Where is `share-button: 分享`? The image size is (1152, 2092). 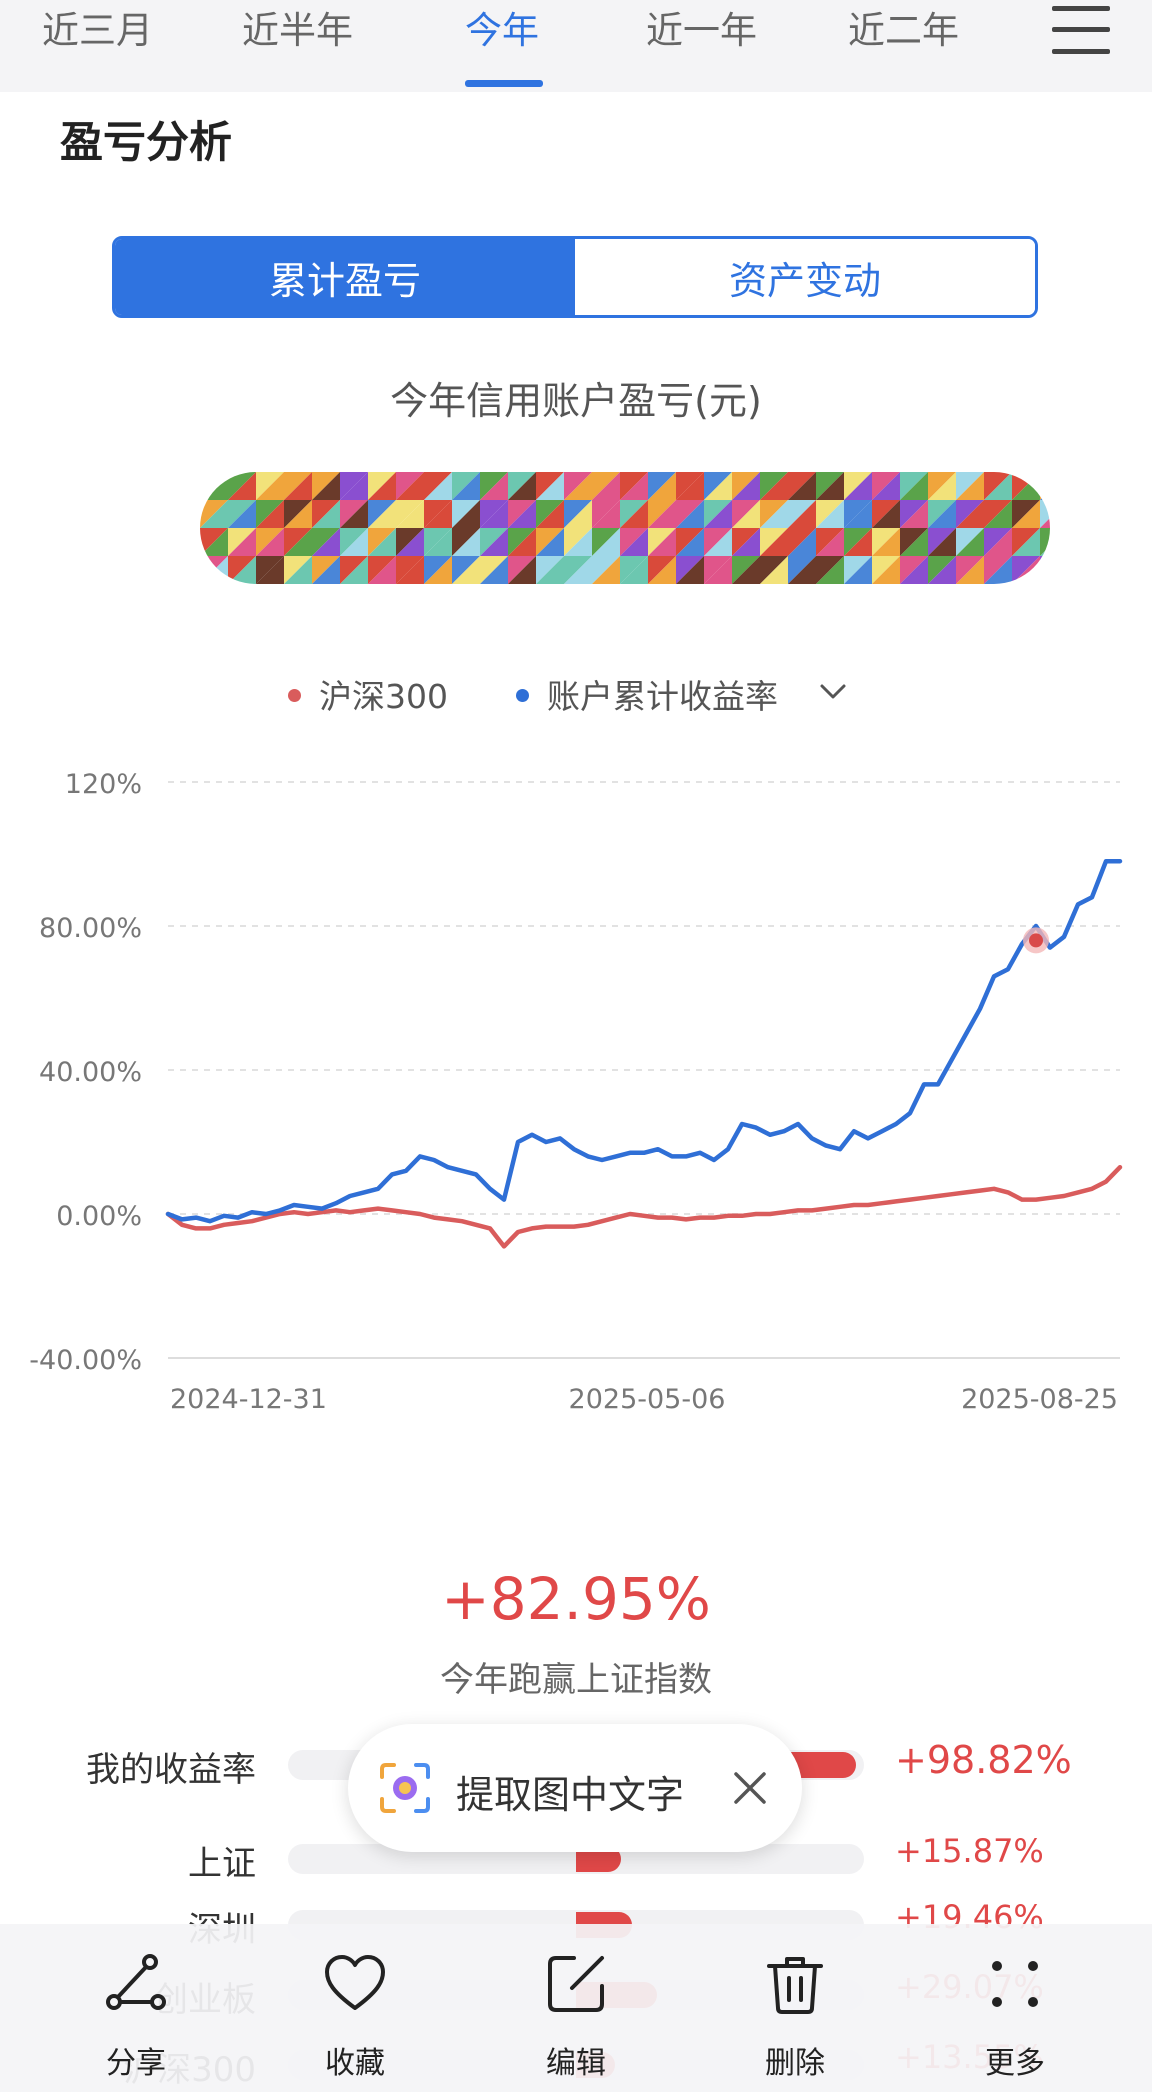
share-button: 分享 is located at coordinates (136, 2008).